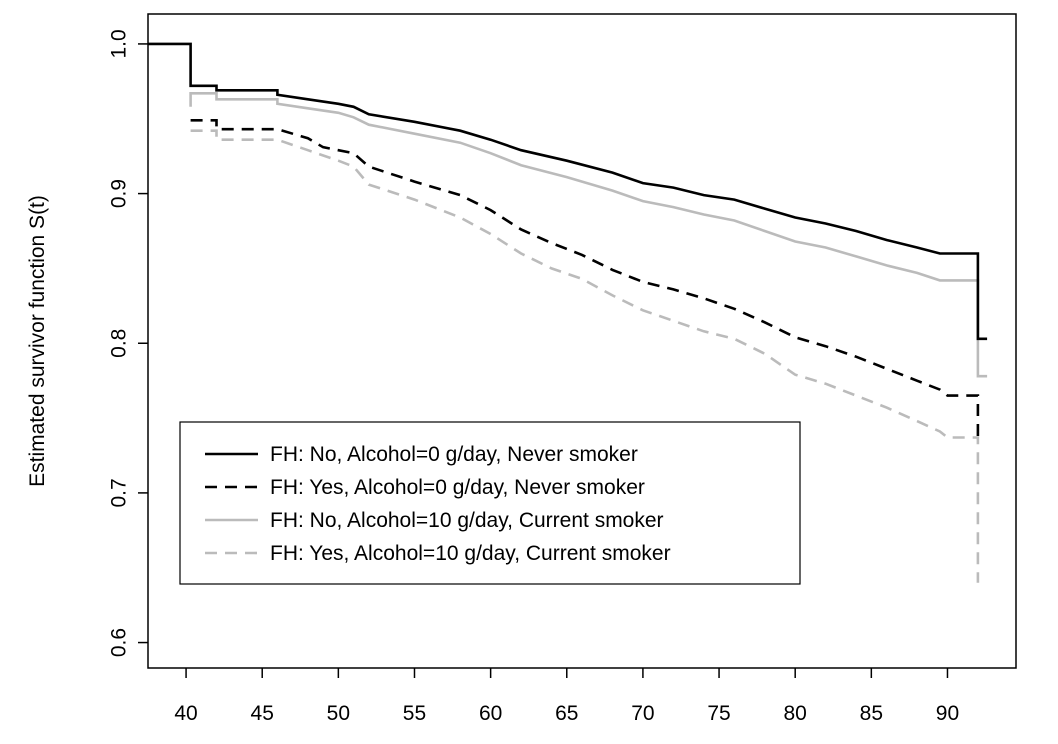 This screenshot has height=744, width=1058. I want to click on legend-label-3: FH: No, Alcohol=10 g/day, Current smoker, so click(467, 520).